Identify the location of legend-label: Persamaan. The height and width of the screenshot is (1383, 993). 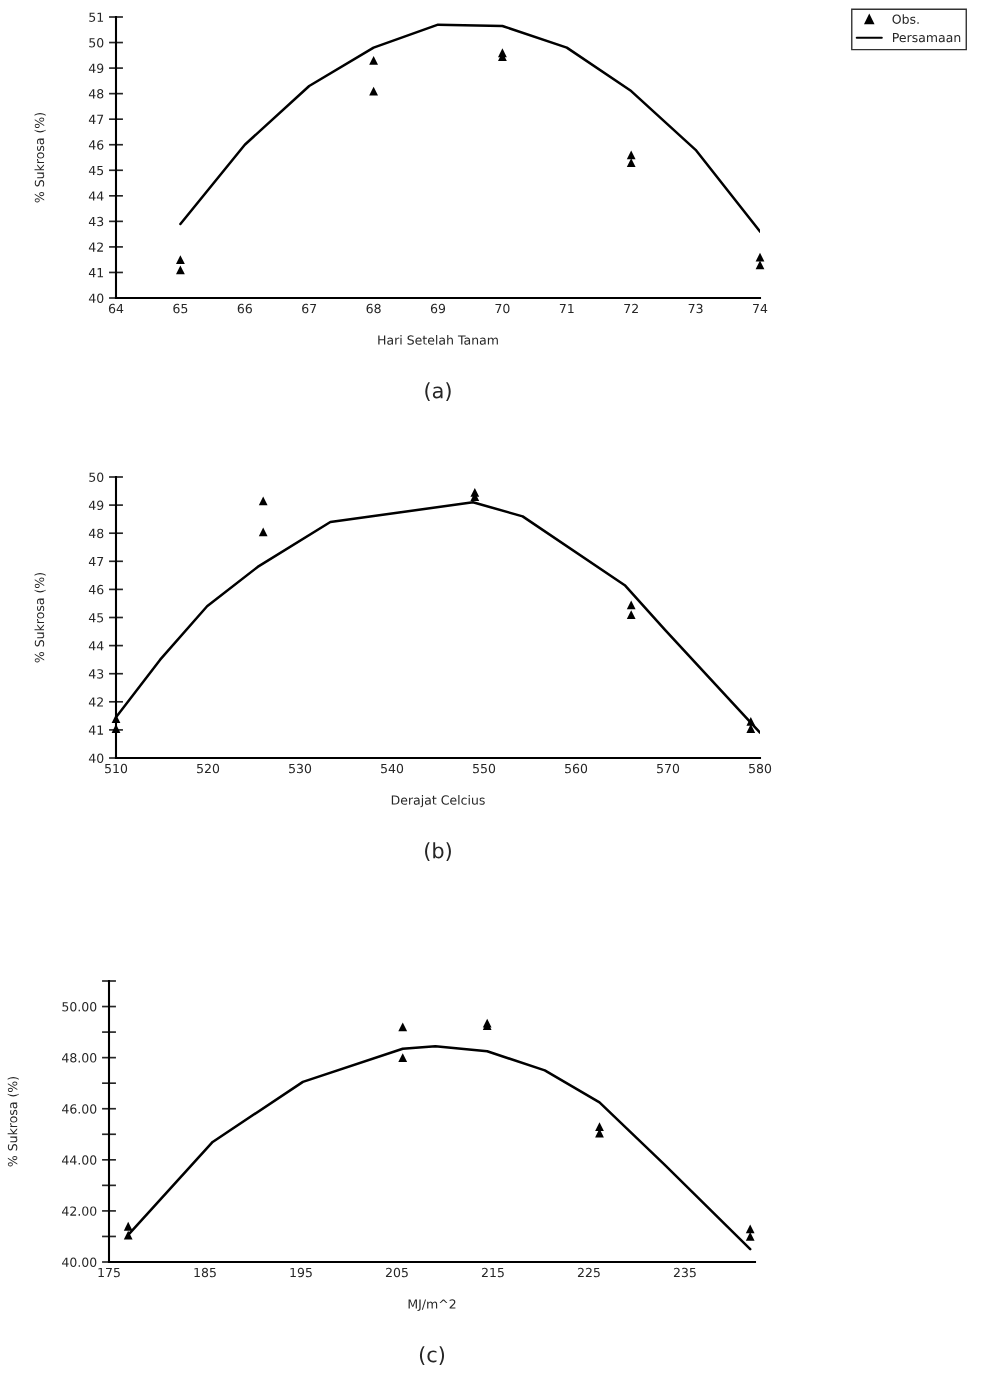
(926, 37).